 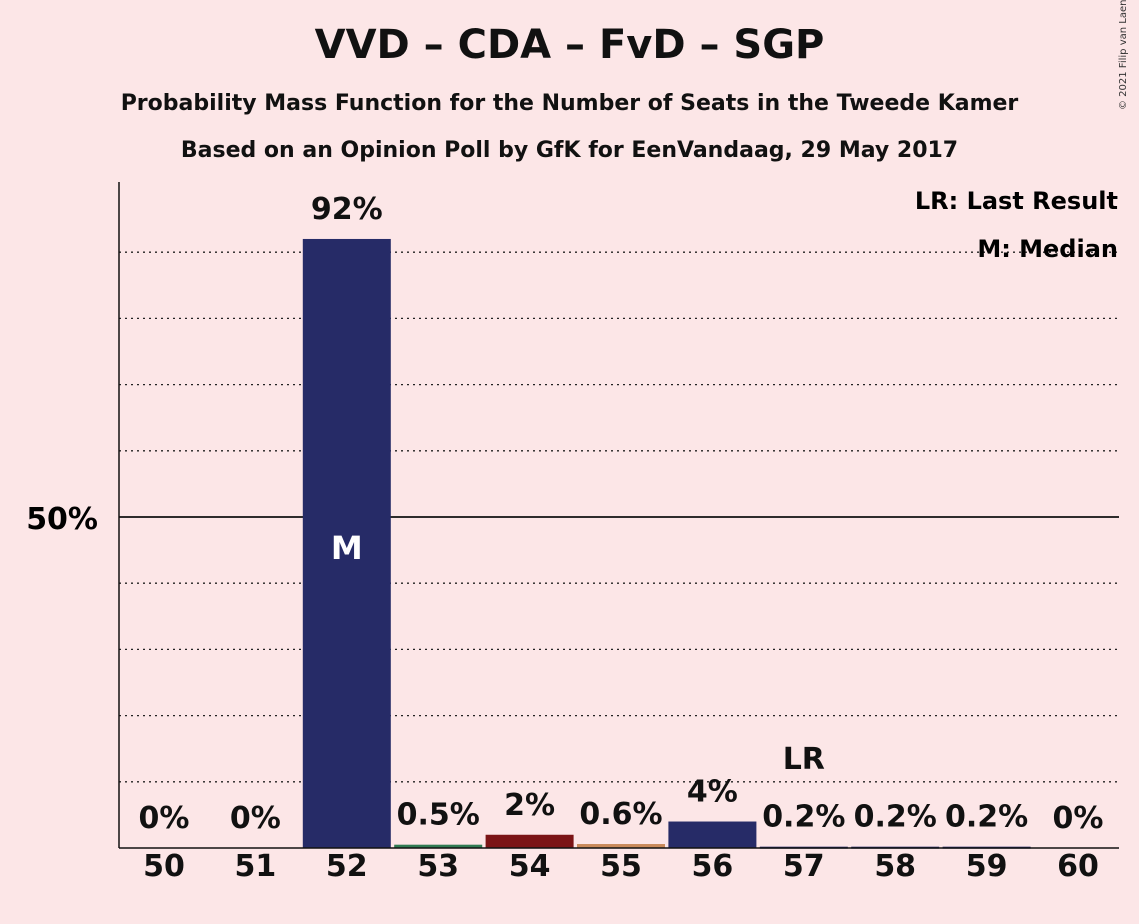 What do you see at coordinates (62, 519) in the screenshot?
I see `y-tick-label-50: 50%` at bounding box center [62, 519].